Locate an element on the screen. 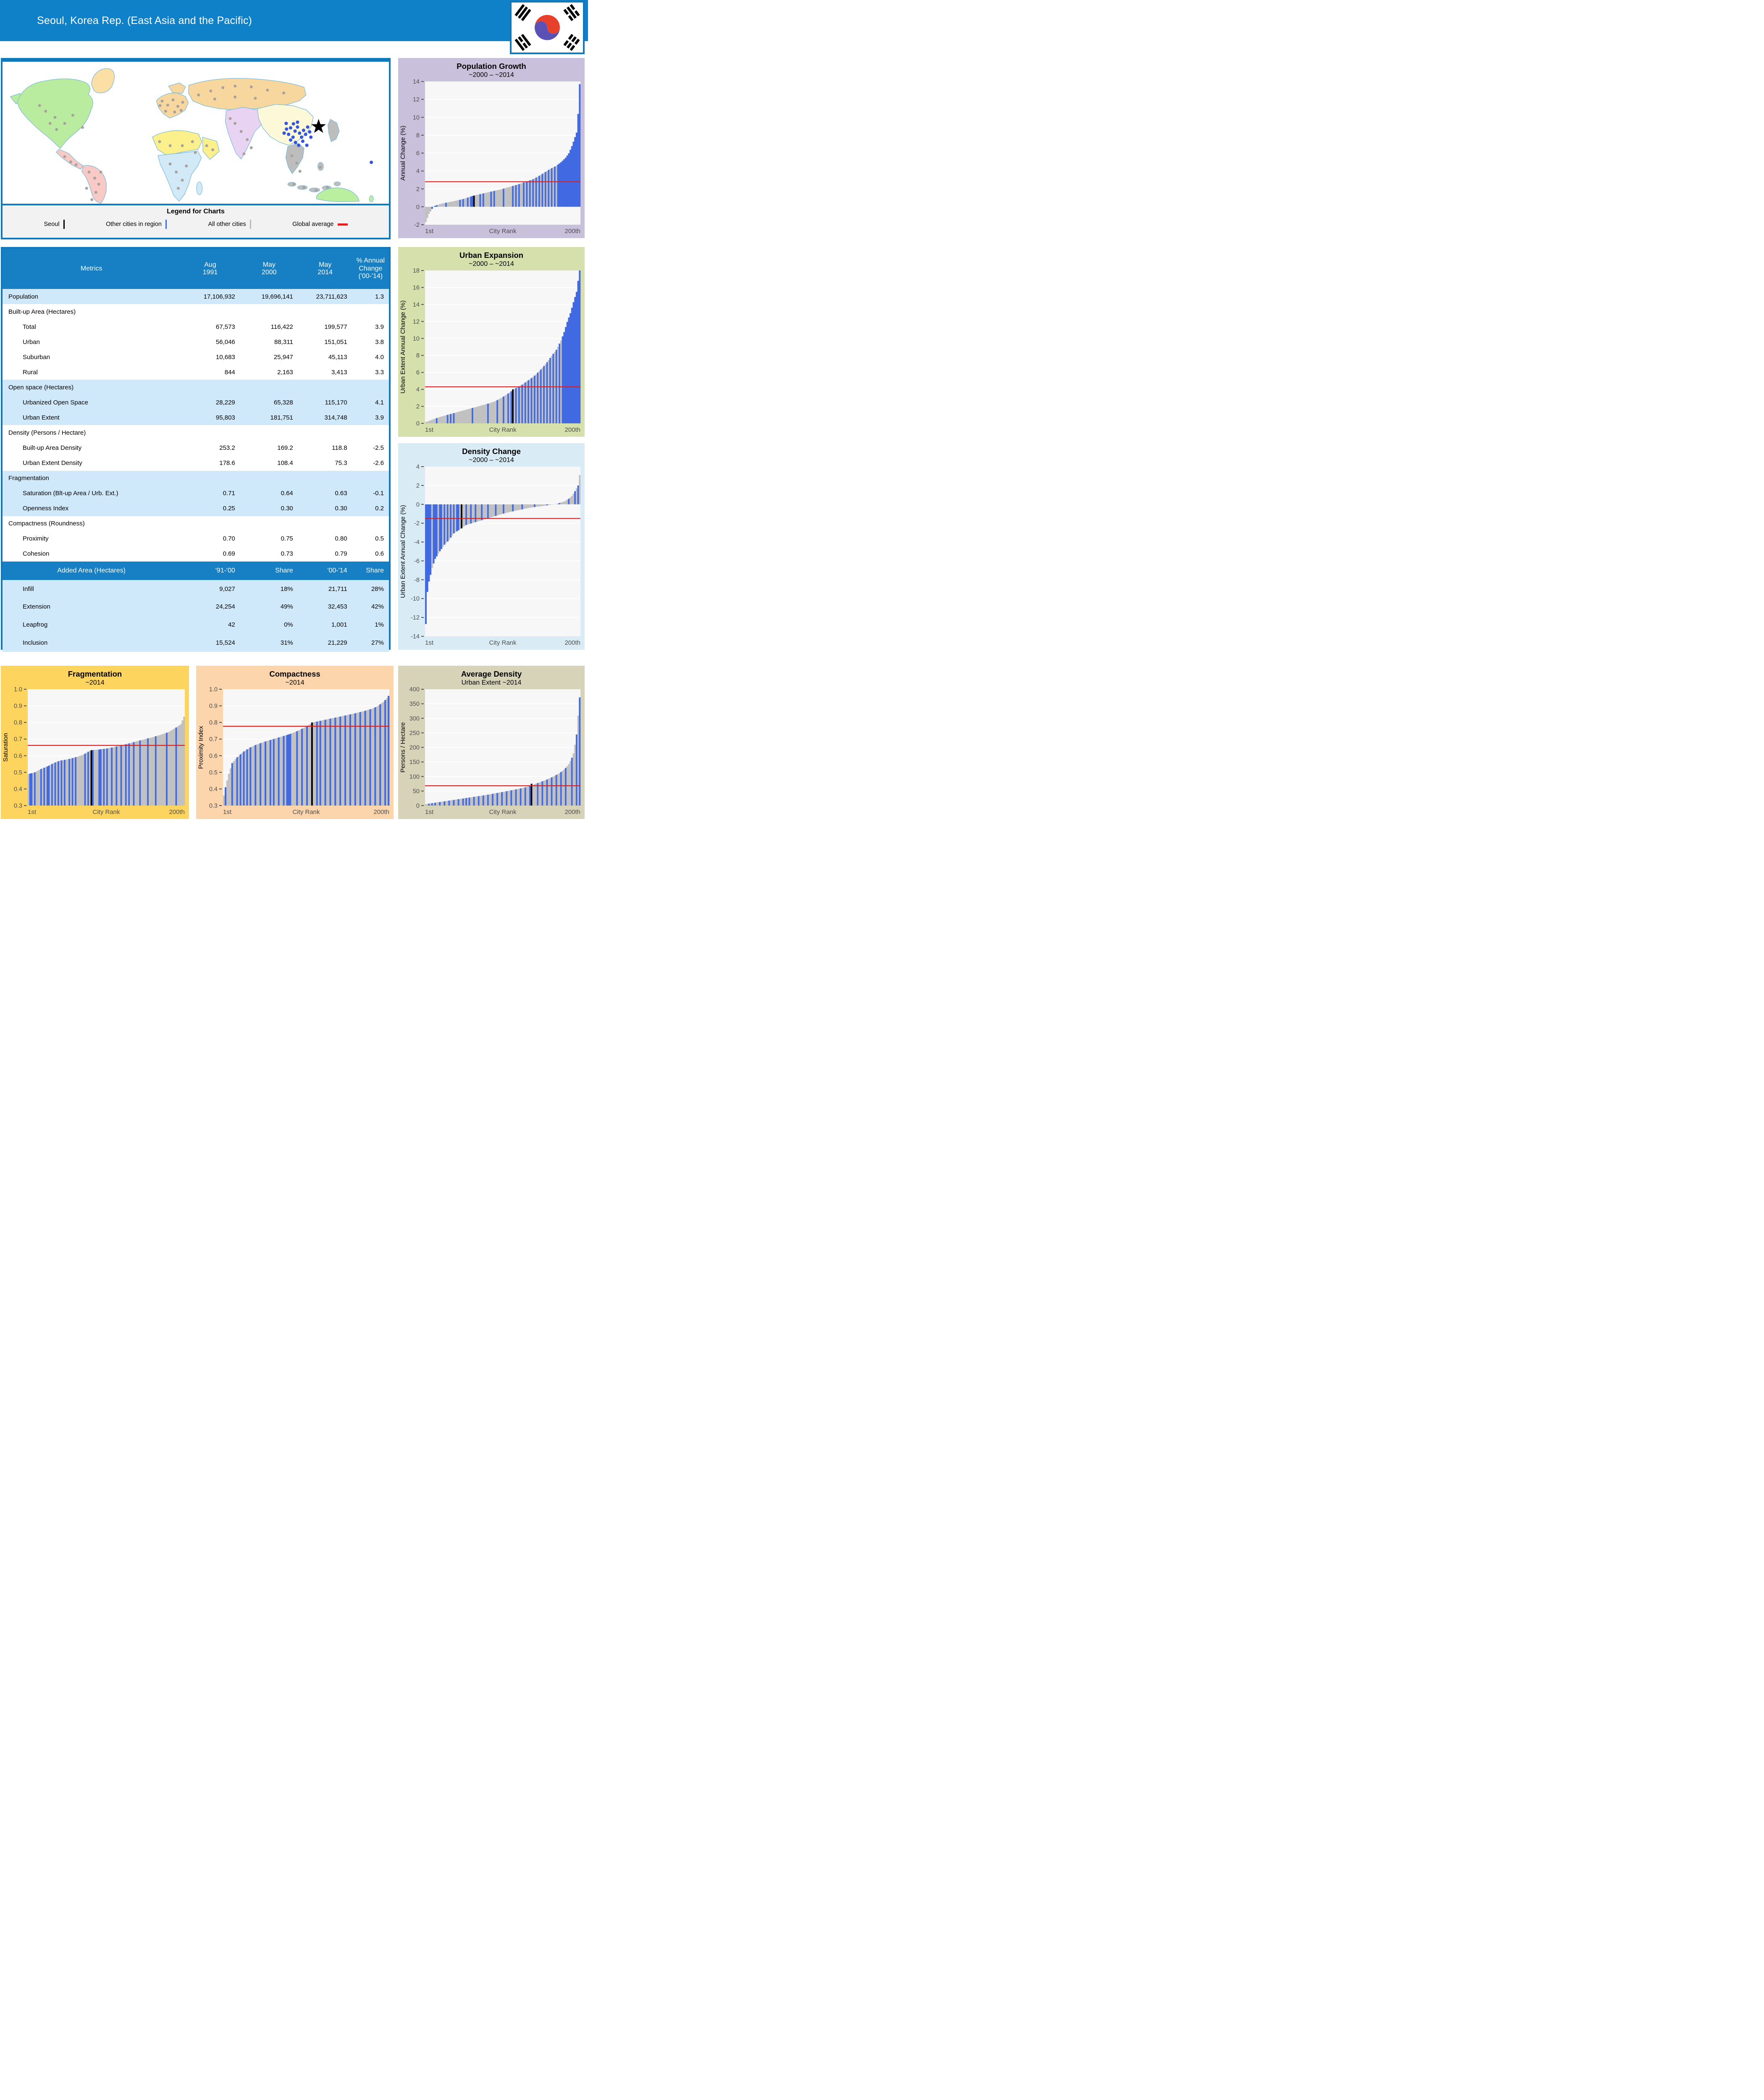  svg-text: 2 is located at coordinates (418, 407).